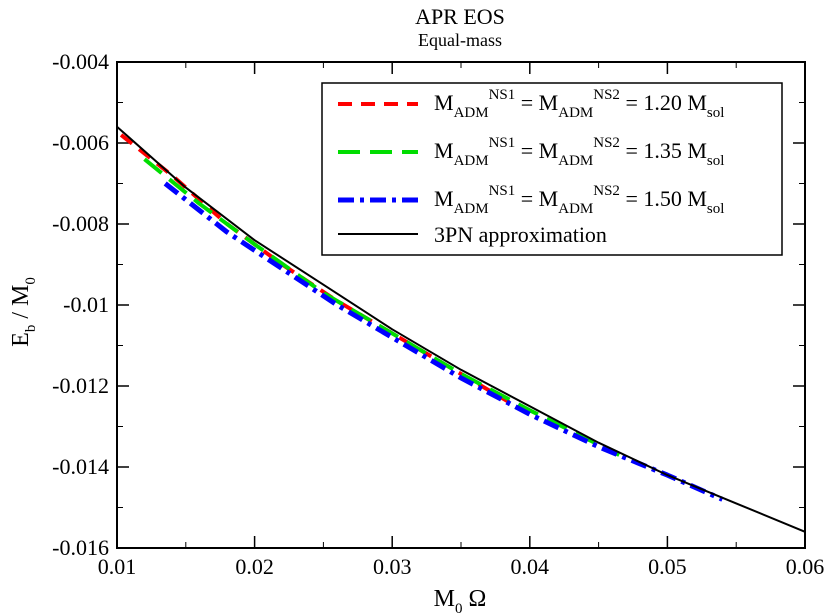 This screenshot has width=830, height=614. What do you see at coordinates (460, 40) in the screenshot?
I see `chart-subtitle: Equal-mass` at bounding box center [460, 40].